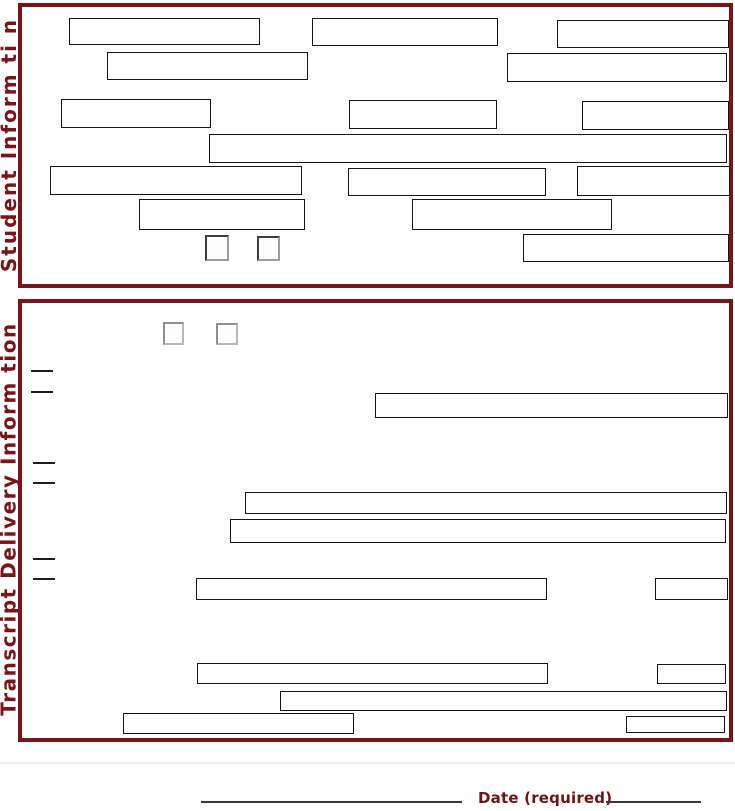  I want to click on signature-line, so click(331, 802).